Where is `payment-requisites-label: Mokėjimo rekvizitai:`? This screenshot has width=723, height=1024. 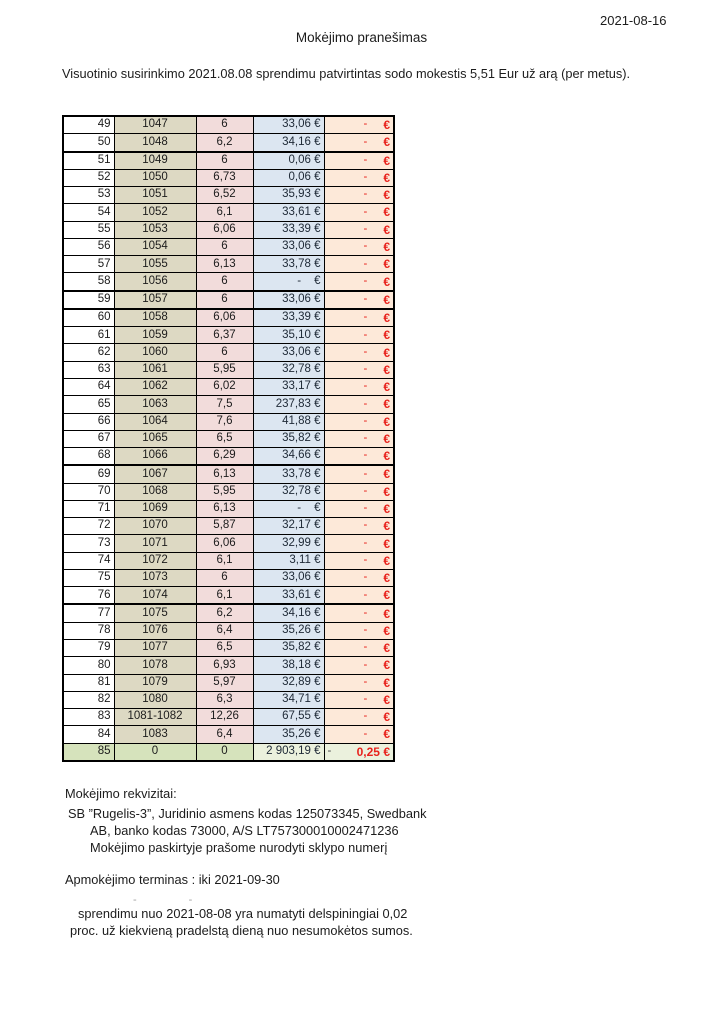 payment-requisites-label: Mokėjimo rekvizitai: is located at coordinates (121, 793).